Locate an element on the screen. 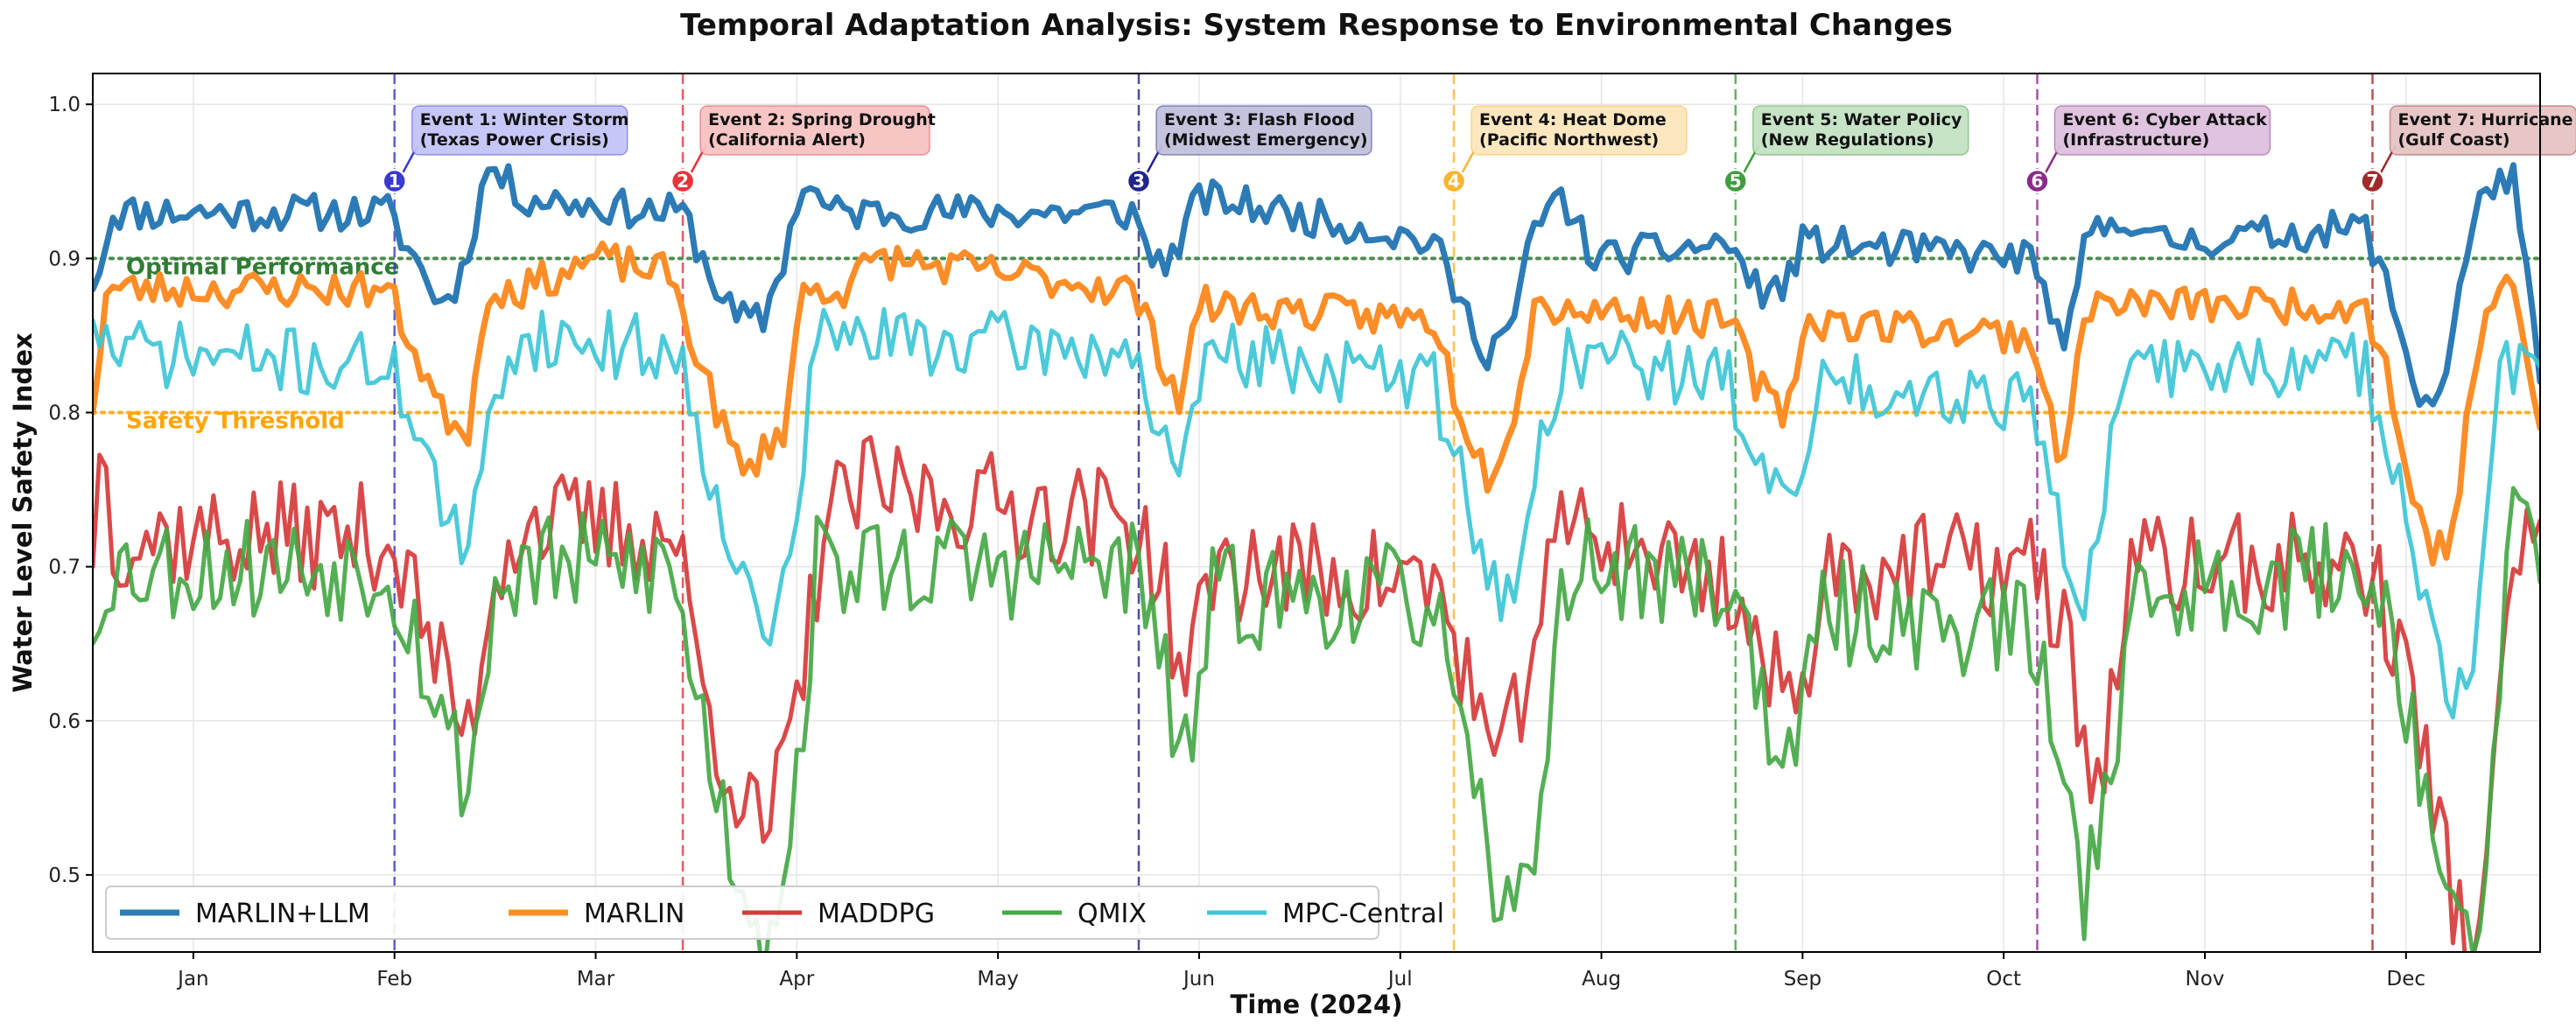 Image resolution: width=2576 pixels, height=1029 pixels. legend-item: MARLIN is located at coordinates (597, 914).